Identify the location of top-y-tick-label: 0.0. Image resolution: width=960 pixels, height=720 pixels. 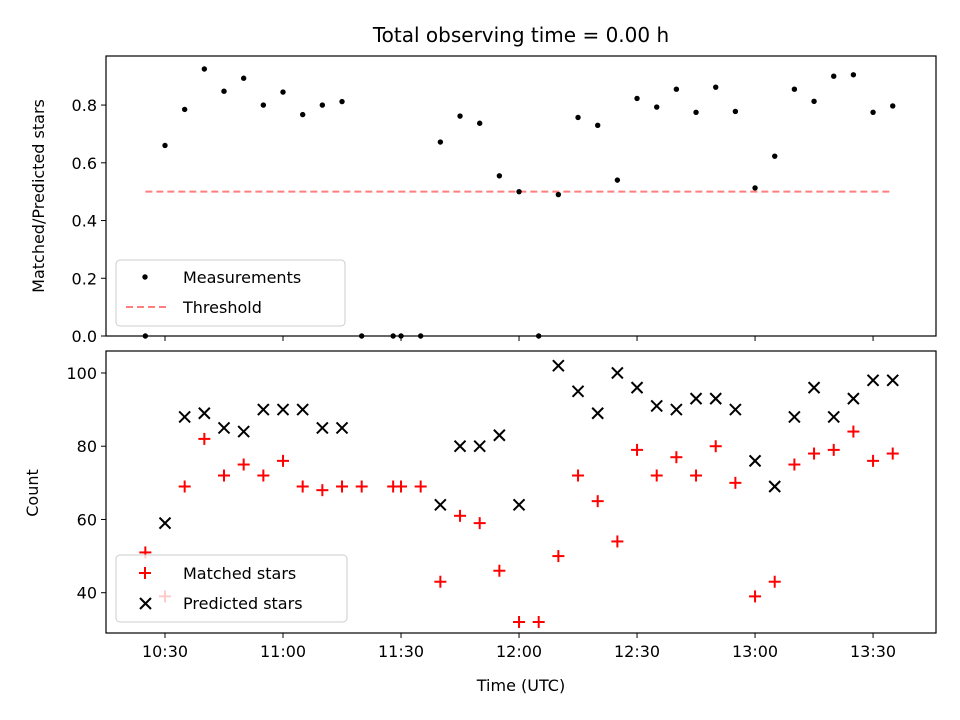
(84, 336).